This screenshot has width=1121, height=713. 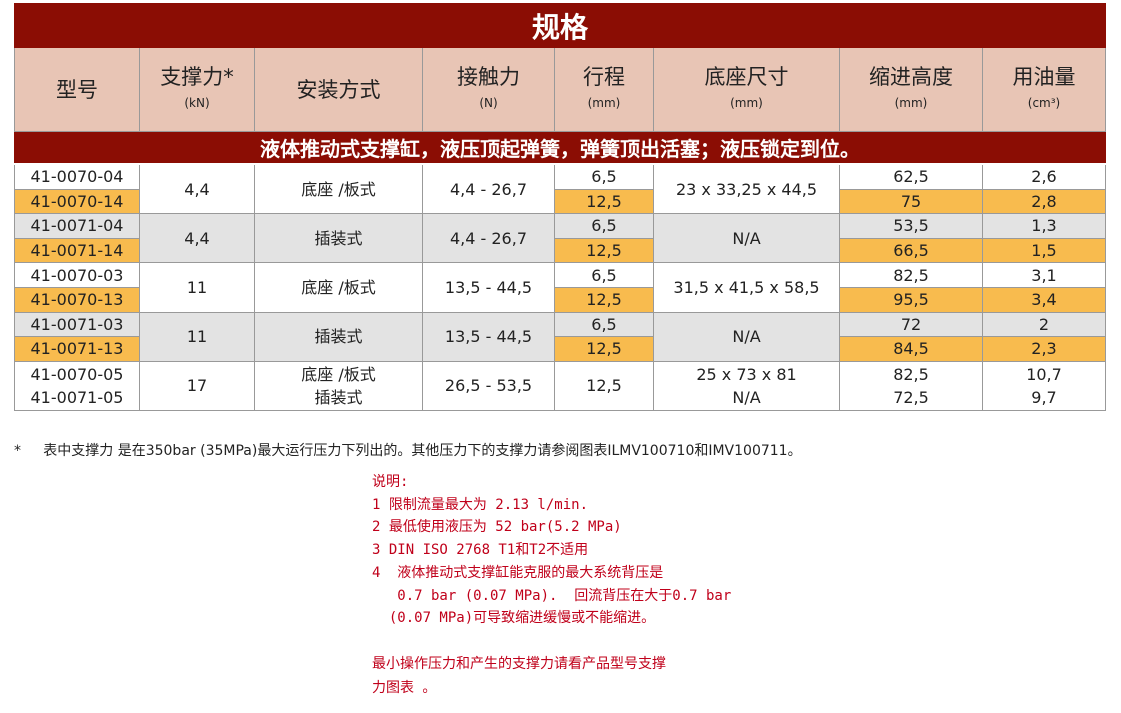 I want to click on note-text: 1 限制流量最大为 2.13 l/min., so click(x=480, y=504).